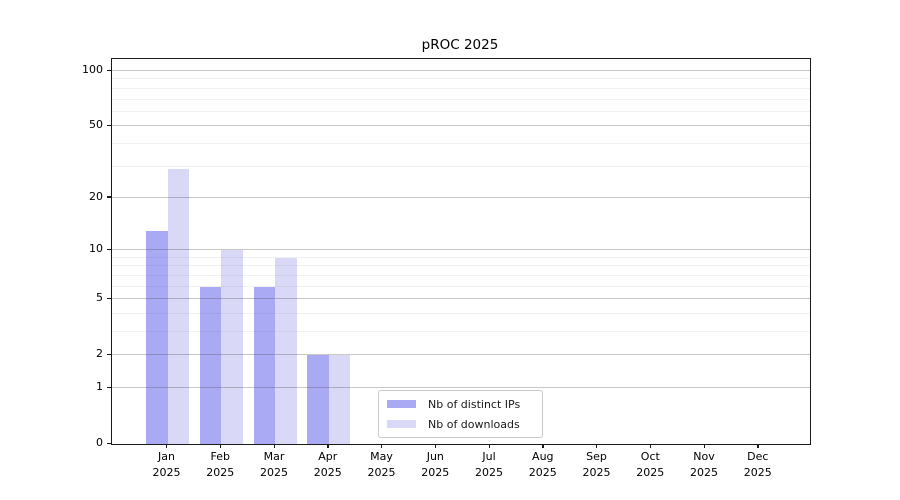 This screenshot has height=500, width=900. Describe the element at coordinates (401, 424) in the screenshot. I see `legend-swatch-downloads` at that location.